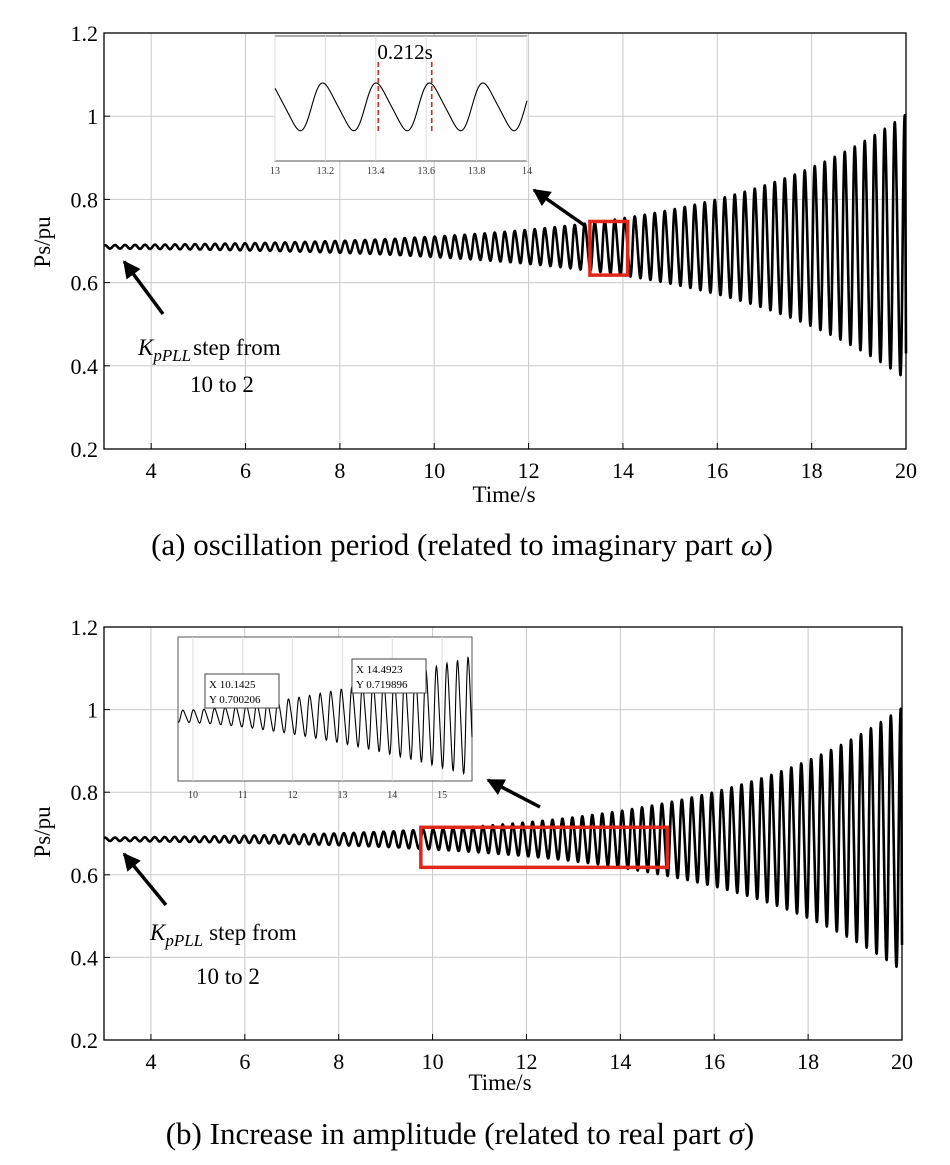  I want to click on panel-a-inset: 13 13.2 13.4 13.6 13.8 14 0.212s, so click(401, 106).